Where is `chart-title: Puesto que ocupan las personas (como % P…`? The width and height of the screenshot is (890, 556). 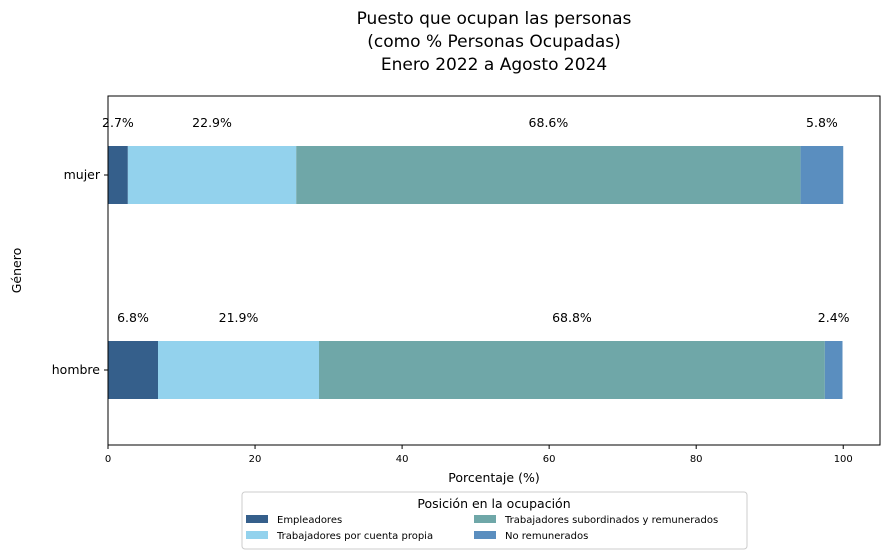
chart-title: Puesto que ocupan las personas (como % P… is located at coordinates (494, 42).